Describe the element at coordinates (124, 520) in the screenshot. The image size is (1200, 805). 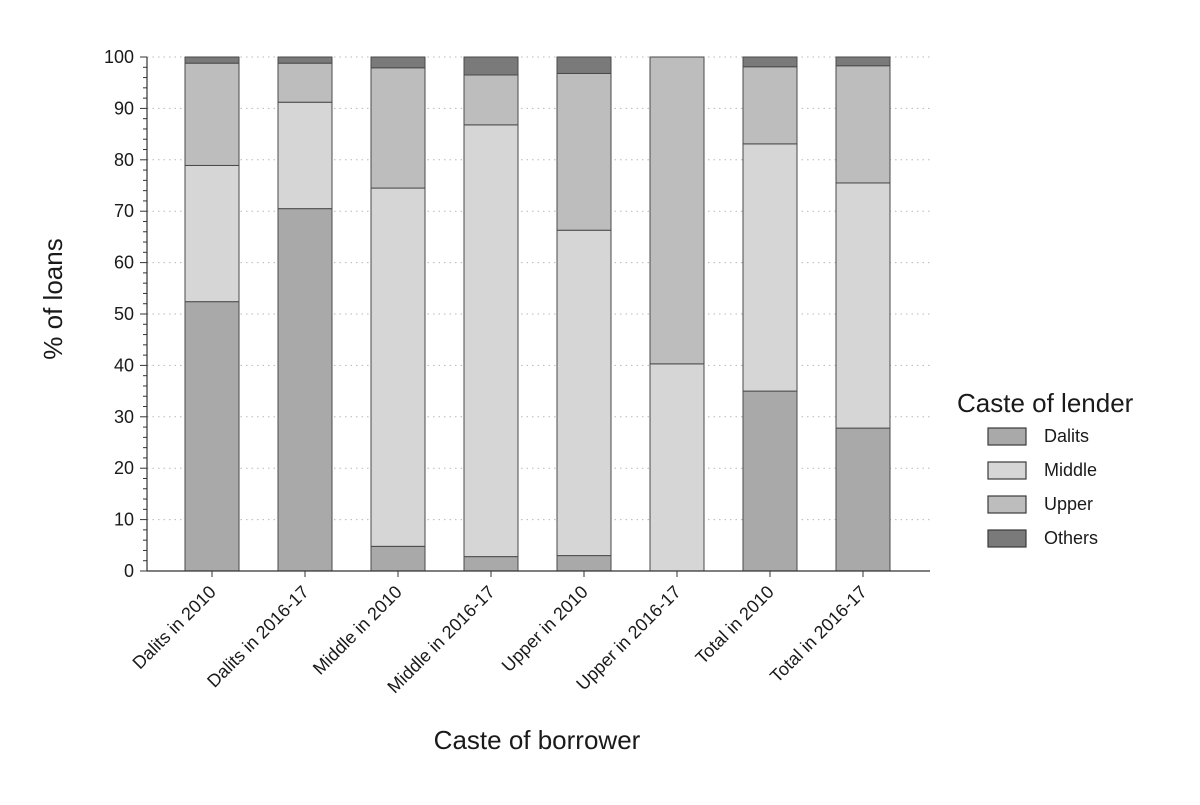
I see `y-tick-label: 10` at that location.